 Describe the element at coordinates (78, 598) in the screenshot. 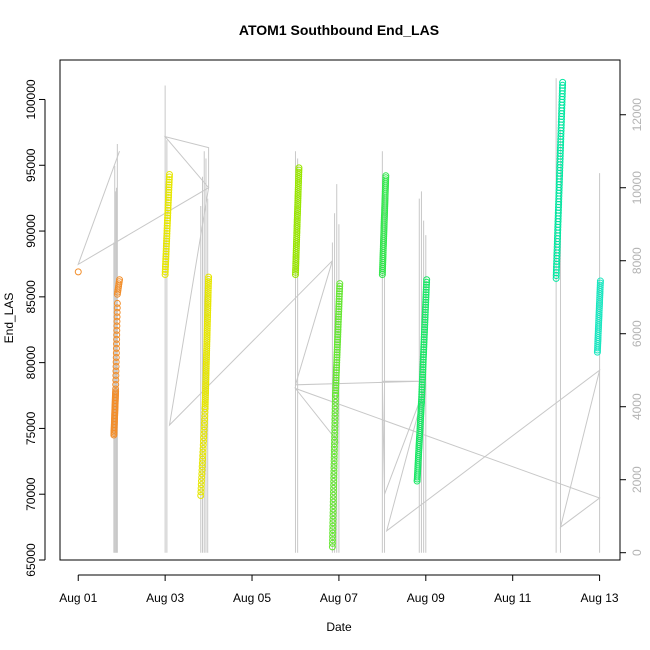

I see `x-tick-label: Aug 01` at that location.